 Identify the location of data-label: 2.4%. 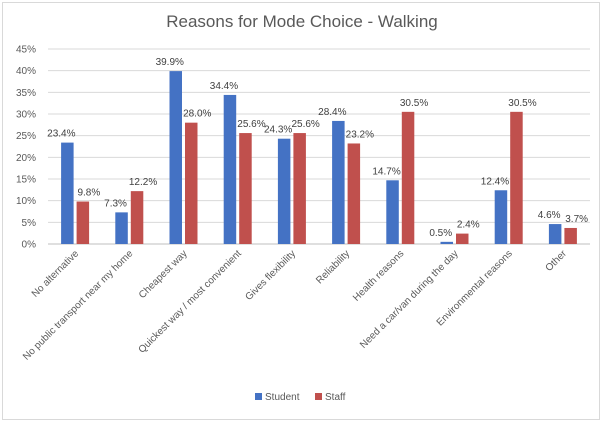
(468, 225).